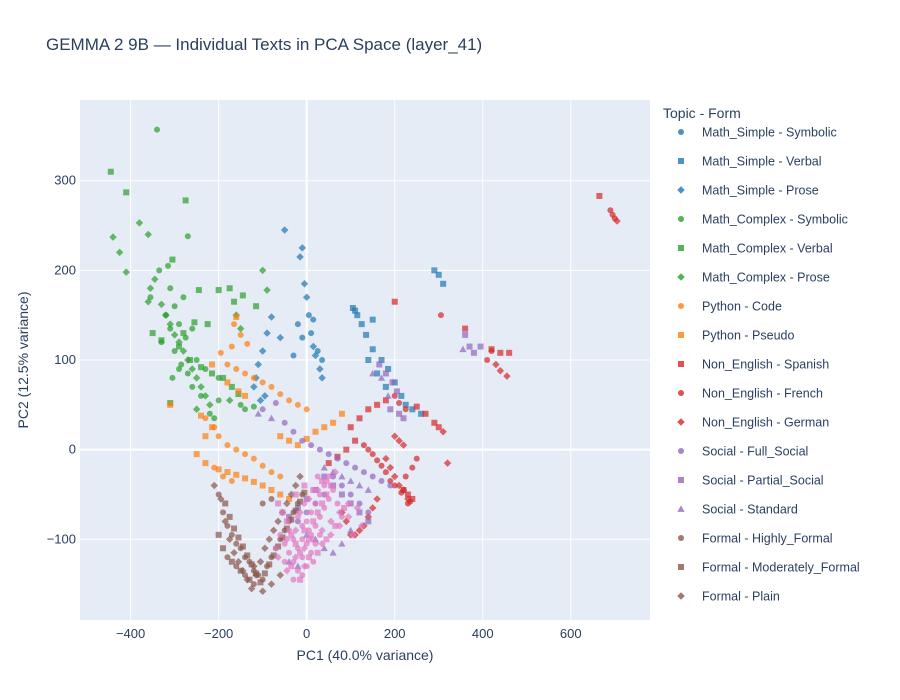  Describe the element at coordinates (730, 307) in the screenshot. I see `legend-item: Python - Code` at that location.